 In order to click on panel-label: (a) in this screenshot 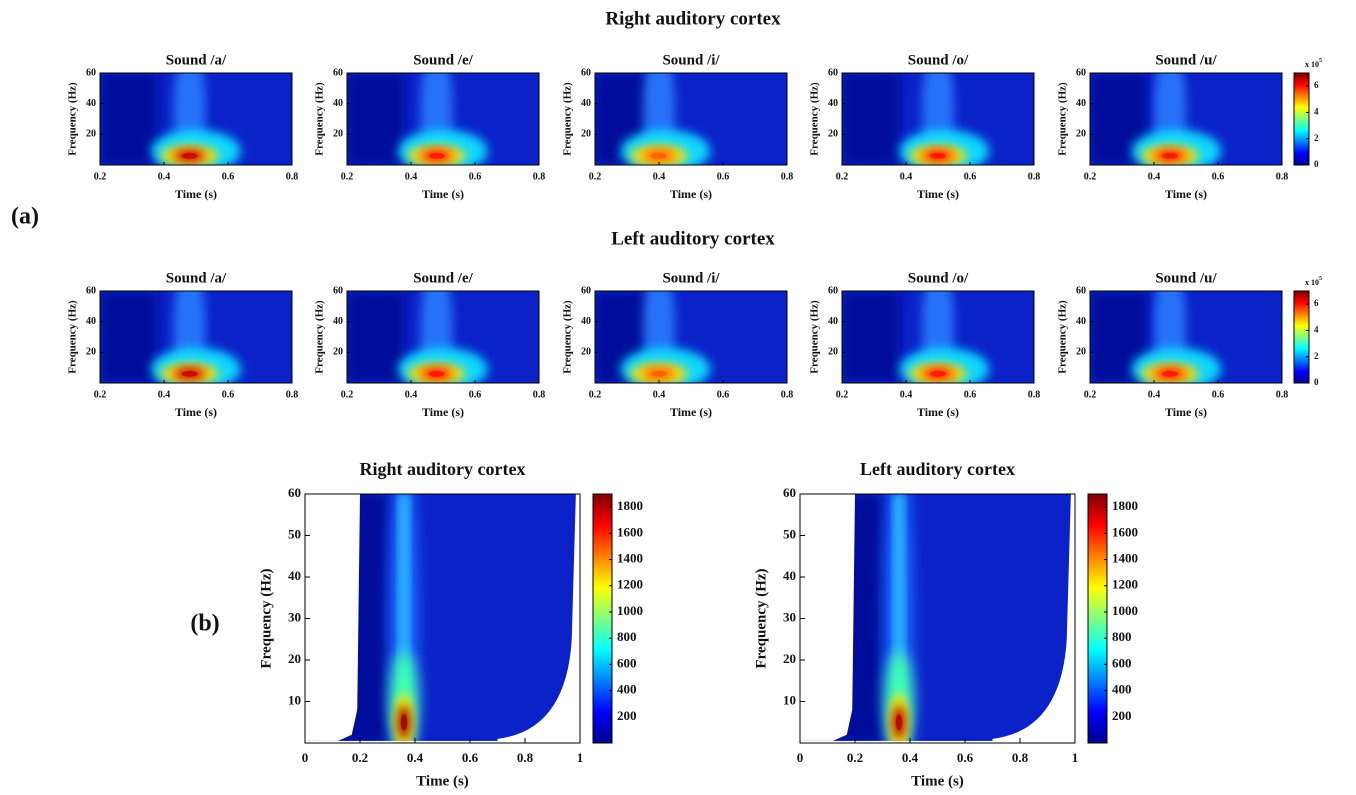, I will do `click(25, 217)`.